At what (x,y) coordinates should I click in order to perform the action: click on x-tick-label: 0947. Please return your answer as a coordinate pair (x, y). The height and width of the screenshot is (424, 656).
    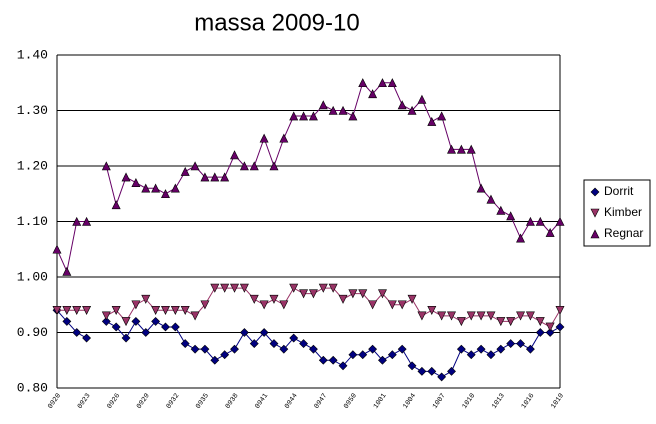
    Looking at the image, I should click on (321, 401).